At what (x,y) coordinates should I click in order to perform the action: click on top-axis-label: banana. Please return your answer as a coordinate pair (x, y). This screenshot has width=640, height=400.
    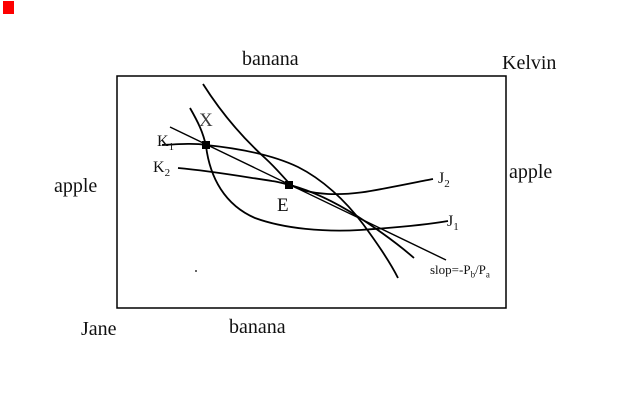
    Looking at the image, I should click on (270, 59).